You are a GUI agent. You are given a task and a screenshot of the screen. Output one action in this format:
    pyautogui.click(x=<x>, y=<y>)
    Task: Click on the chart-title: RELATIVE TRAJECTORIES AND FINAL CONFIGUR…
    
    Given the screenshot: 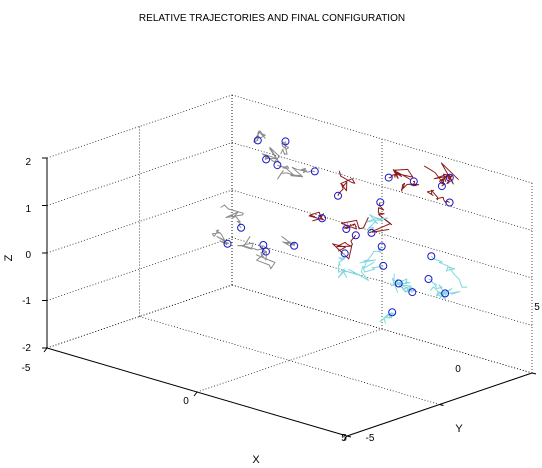 What is the action you would take?
    pyautogui.click(x=272, y=18)
    